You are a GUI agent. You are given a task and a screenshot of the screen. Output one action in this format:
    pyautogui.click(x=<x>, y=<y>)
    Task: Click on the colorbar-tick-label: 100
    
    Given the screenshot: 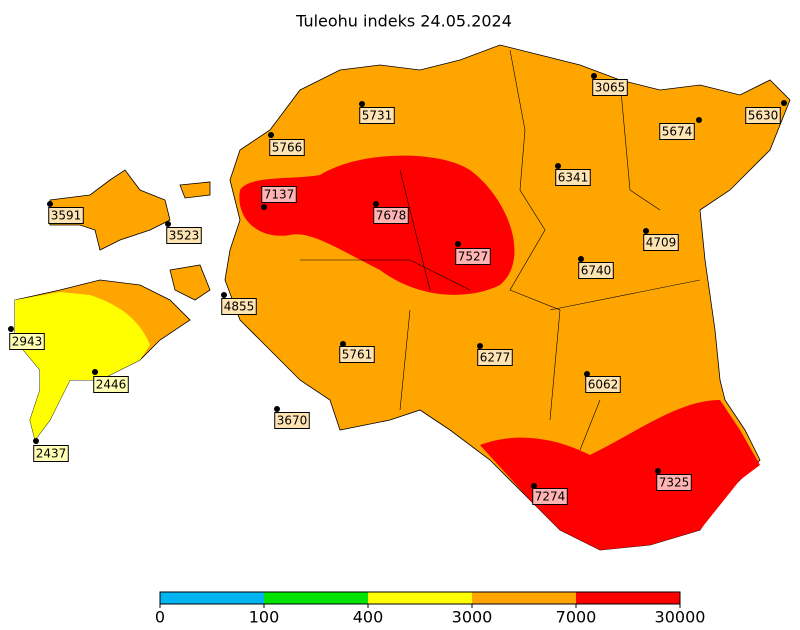 What is the action you would take?
    pyautogui.click(x=264, y=617)
    